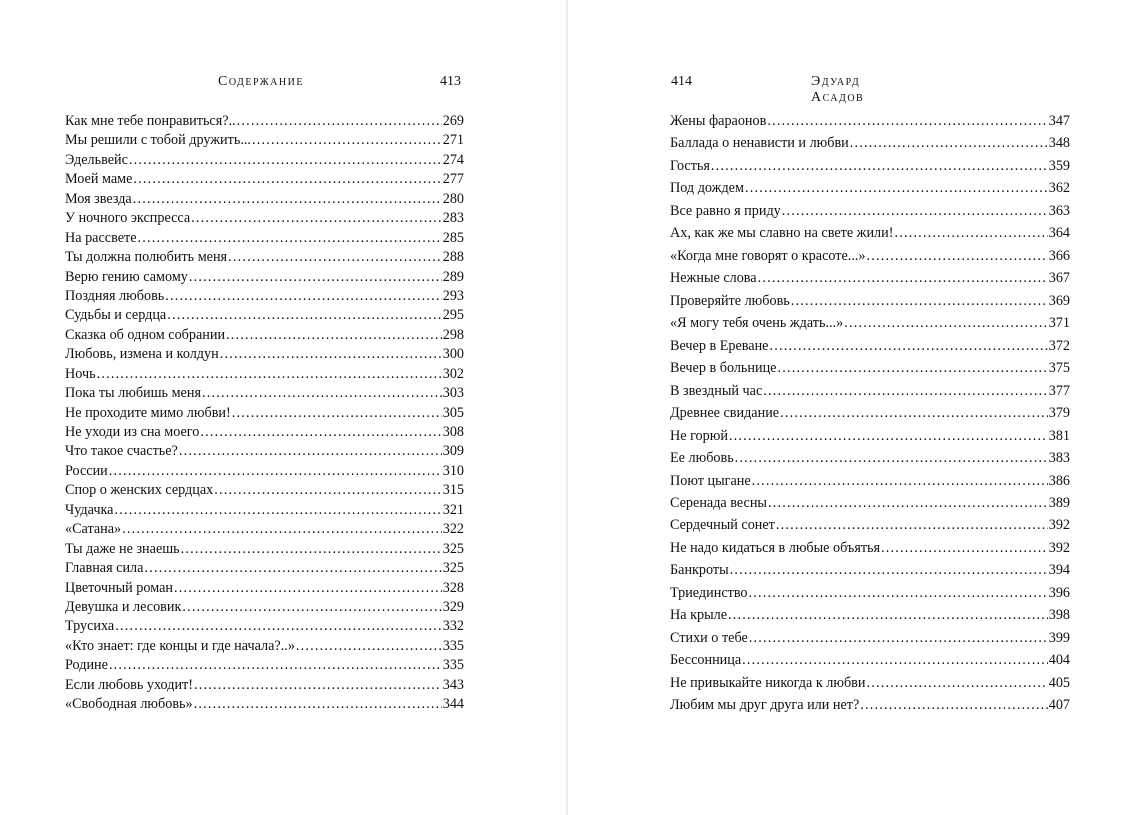  I want to click on page-number: 413, so click(450, 81).